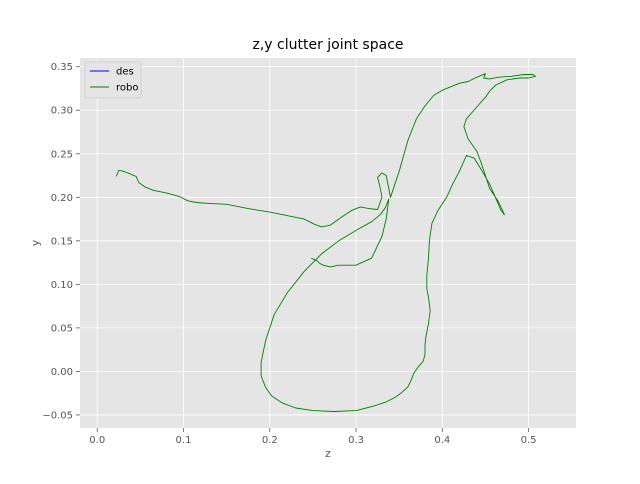 The height and width of the screenshot is (484, 640). What do you see at coordinates (356, 440) in the screenshot?
I see `x-tick-label: 0.3` at bounding box center [356, 440].